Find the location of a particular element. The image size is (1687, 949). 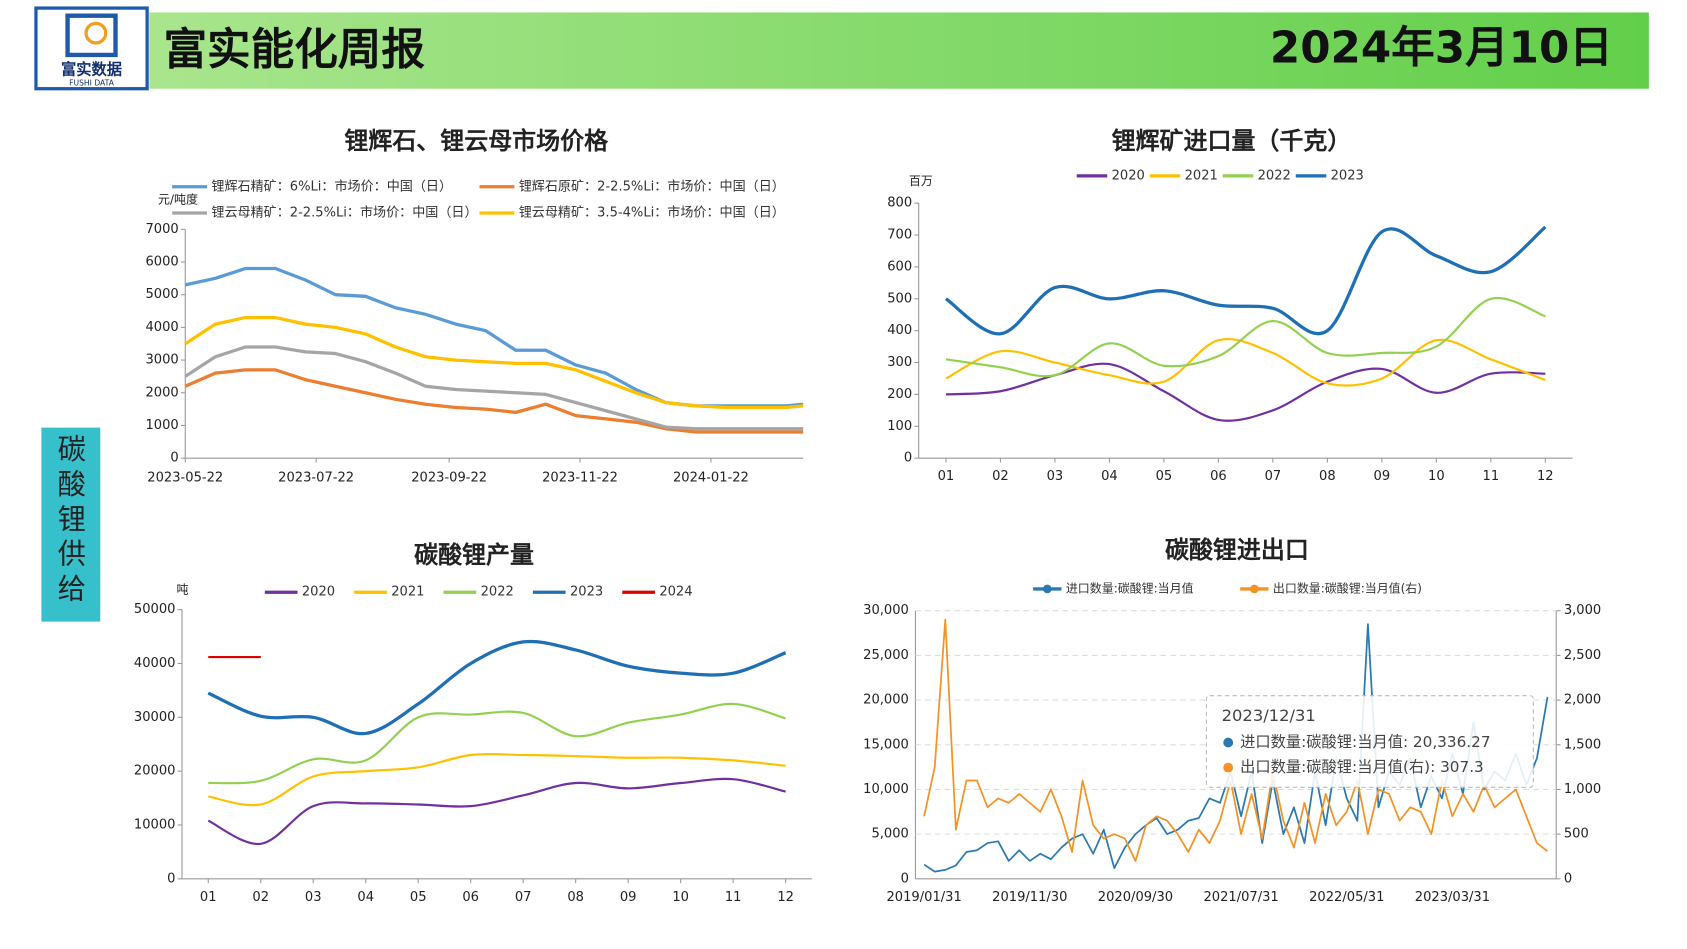

y-tick-label: 800 is located at coordinates (899, 203).